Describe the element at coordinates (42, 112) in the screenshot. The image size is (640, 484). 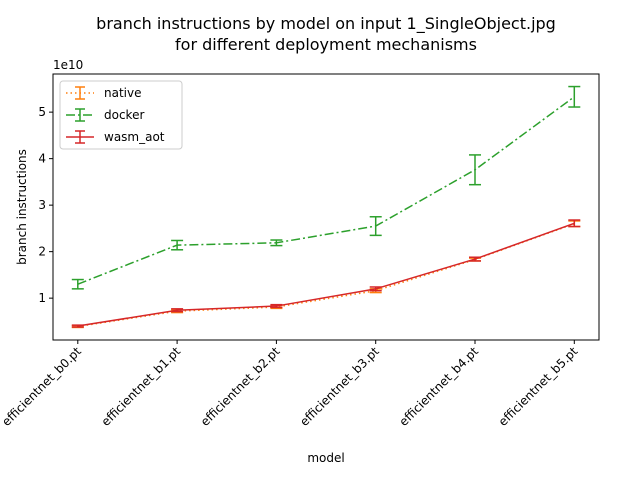
I see `y-tick-label: 5` at that location.